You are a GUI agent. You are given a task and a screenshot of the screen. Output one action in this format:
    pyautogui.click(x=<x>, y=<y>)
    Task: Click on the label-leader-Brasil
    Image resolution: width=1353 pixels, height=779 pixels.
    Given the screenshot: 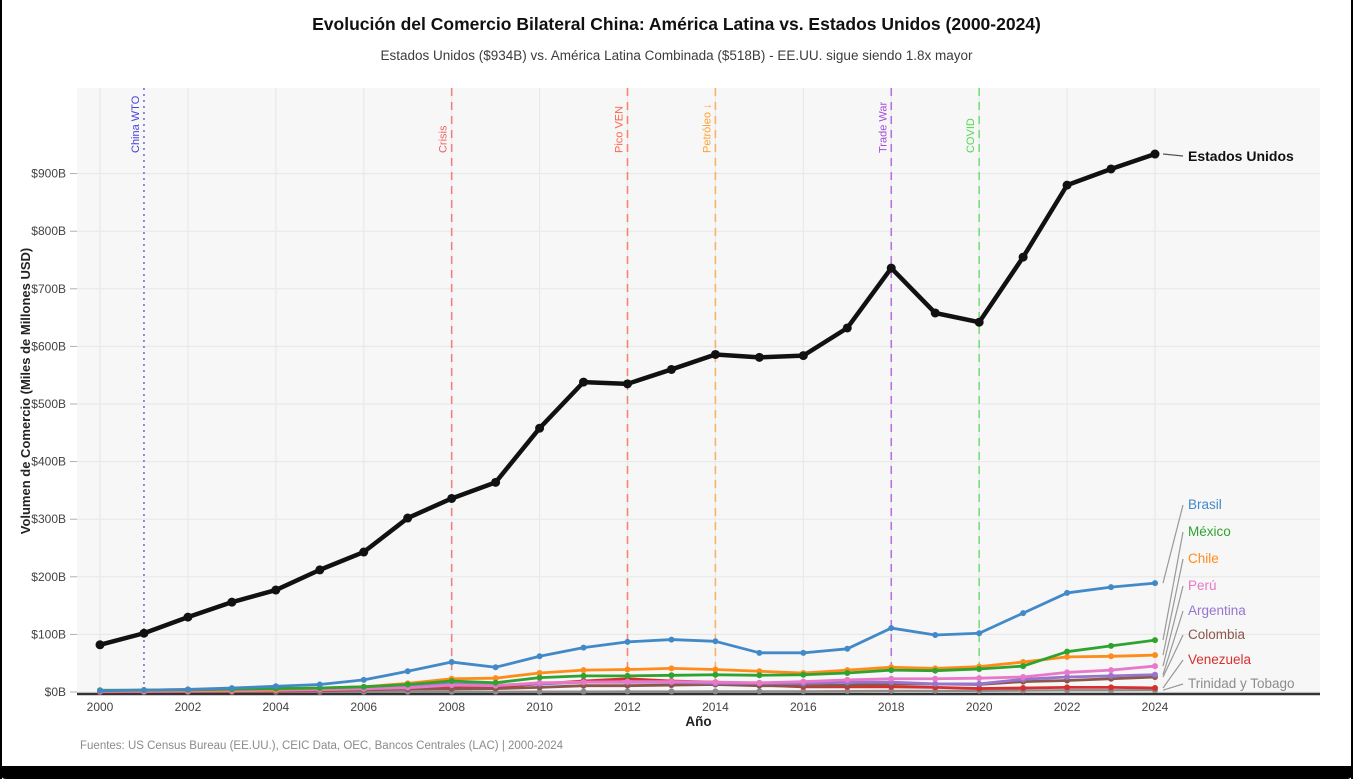 What is the action you would take?
    pyautogui.click(x=1173, y=544)
    